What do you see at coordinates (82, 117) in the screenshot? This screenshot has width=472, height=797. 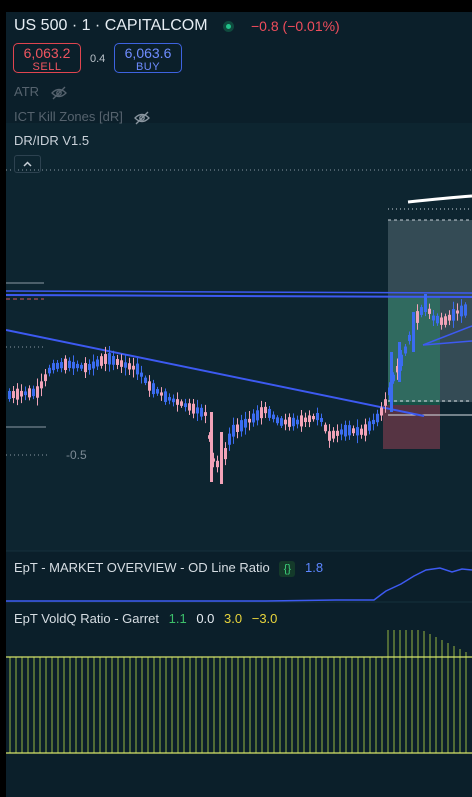 I see `indicator-ict: ICT Kill Zones [dR]` at bounding box center [82, 117].